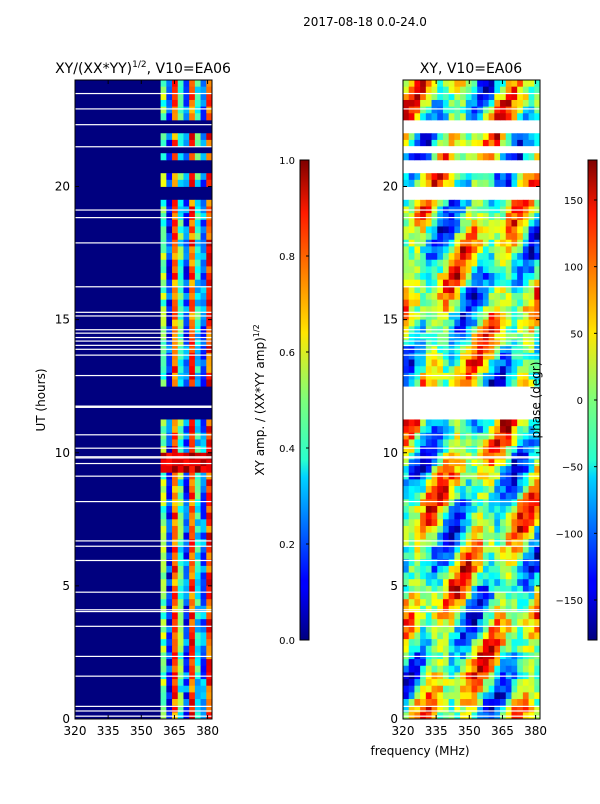 The image size is (600, 804). What do you see at coordinates (536, 400) in the screenshot?
I see `right-colorbar-label: phase (degr)` at bounding box center [536, 400].